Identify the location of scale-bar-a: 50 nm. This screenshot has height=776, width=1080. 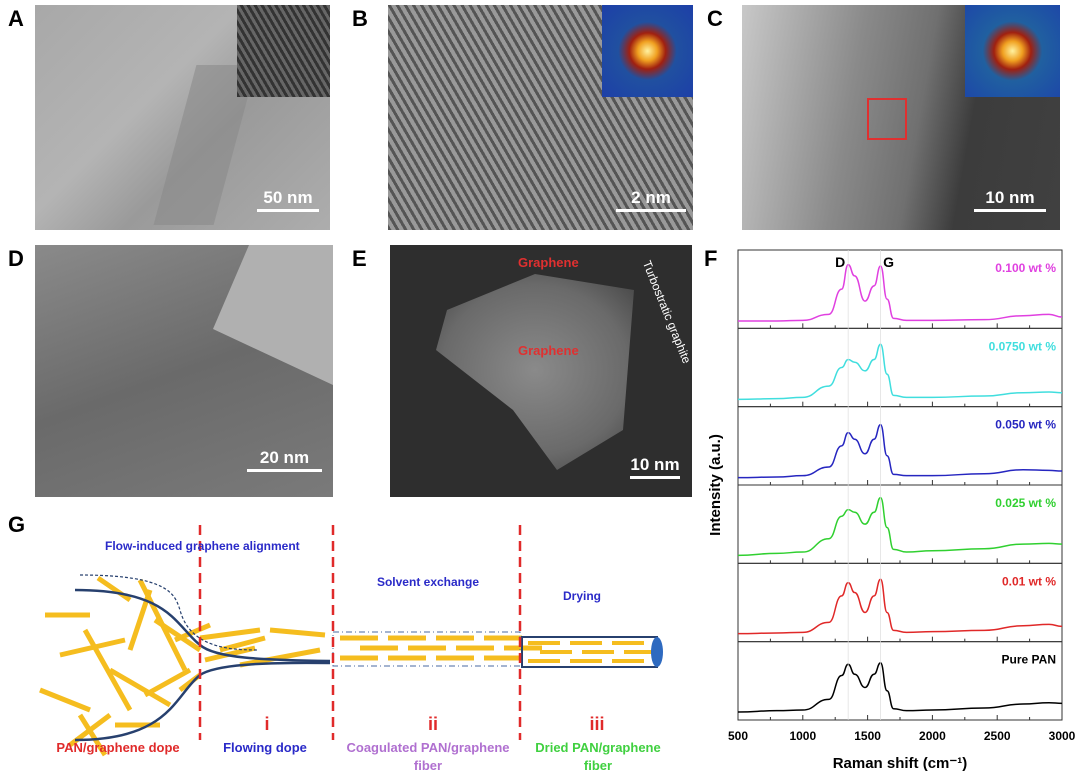
(288, 200).